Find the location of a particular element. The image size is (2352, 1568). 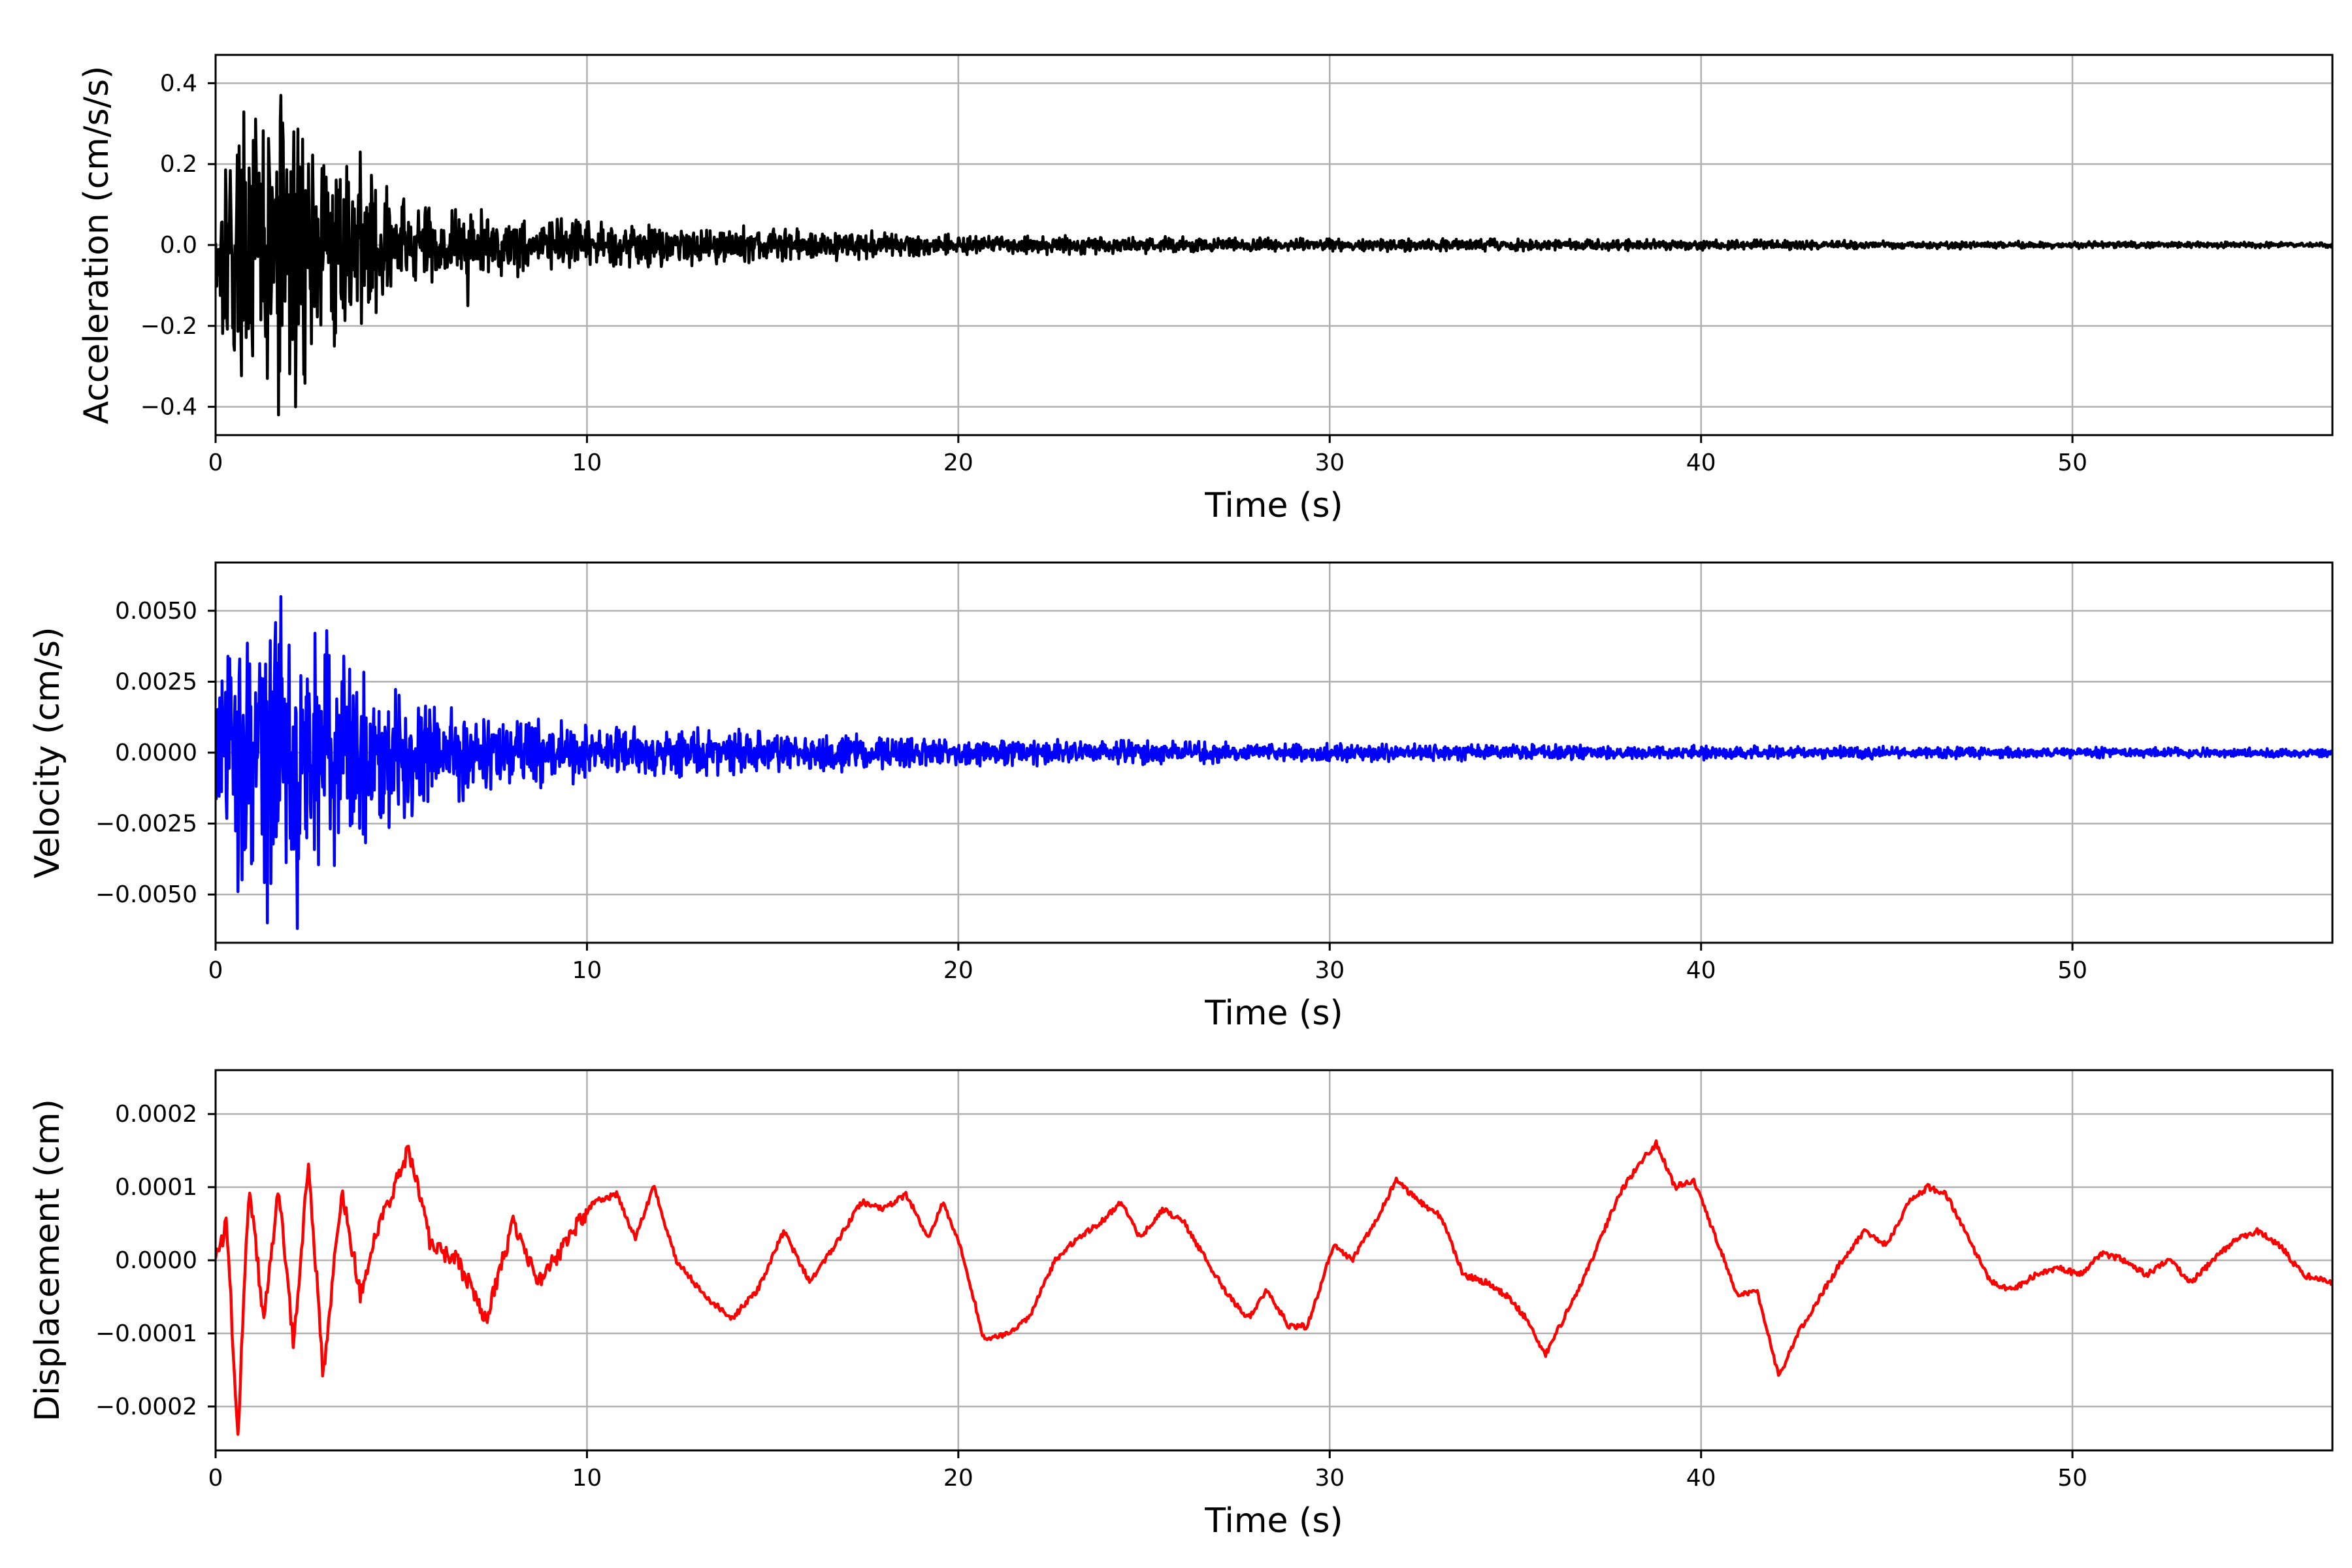

displacement-x-tick-label: 10 is located at coordinates (587, 1478).